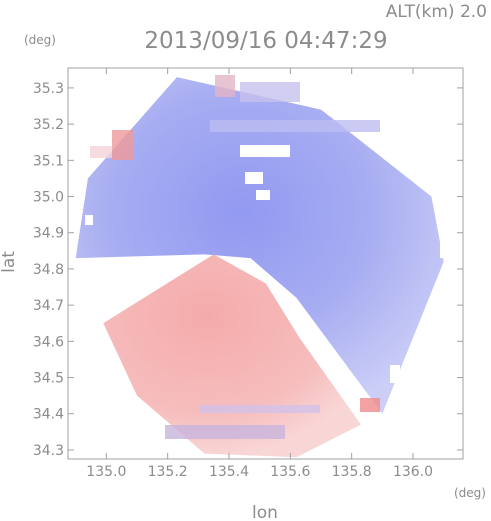  Describe the element at coordinates (265, 41) in the screenshot. I see `chart-title: 2013/09/16 04:47:29` at that location.